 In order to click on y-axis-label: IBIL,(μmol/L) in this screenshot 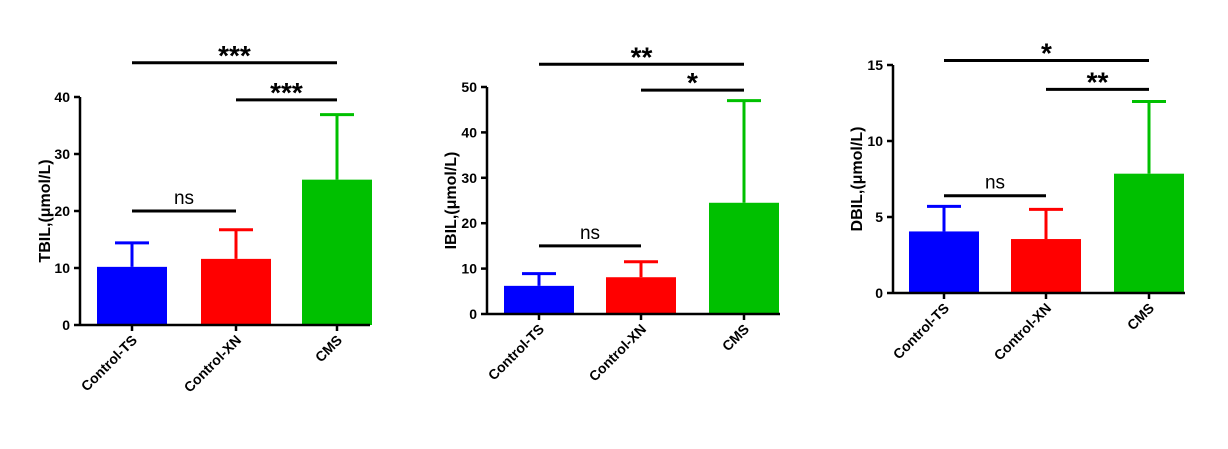, I will do `click(451, 201)`.